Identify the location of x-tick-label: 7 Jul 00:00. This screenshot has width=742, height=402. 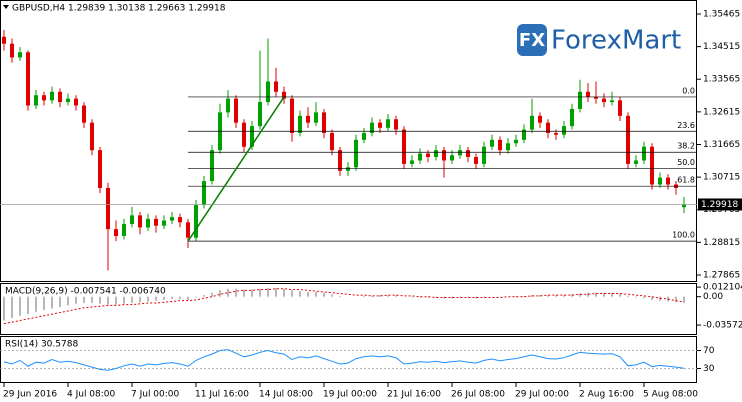
(155, 395).